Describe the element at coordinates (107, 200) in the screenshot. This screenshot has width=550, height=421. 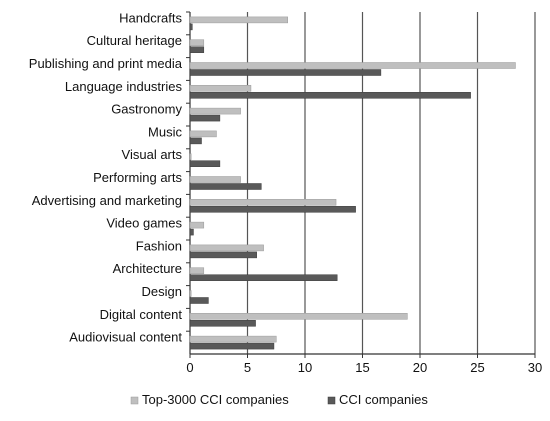
I see `category-label: Advertising and marketing` at that location.